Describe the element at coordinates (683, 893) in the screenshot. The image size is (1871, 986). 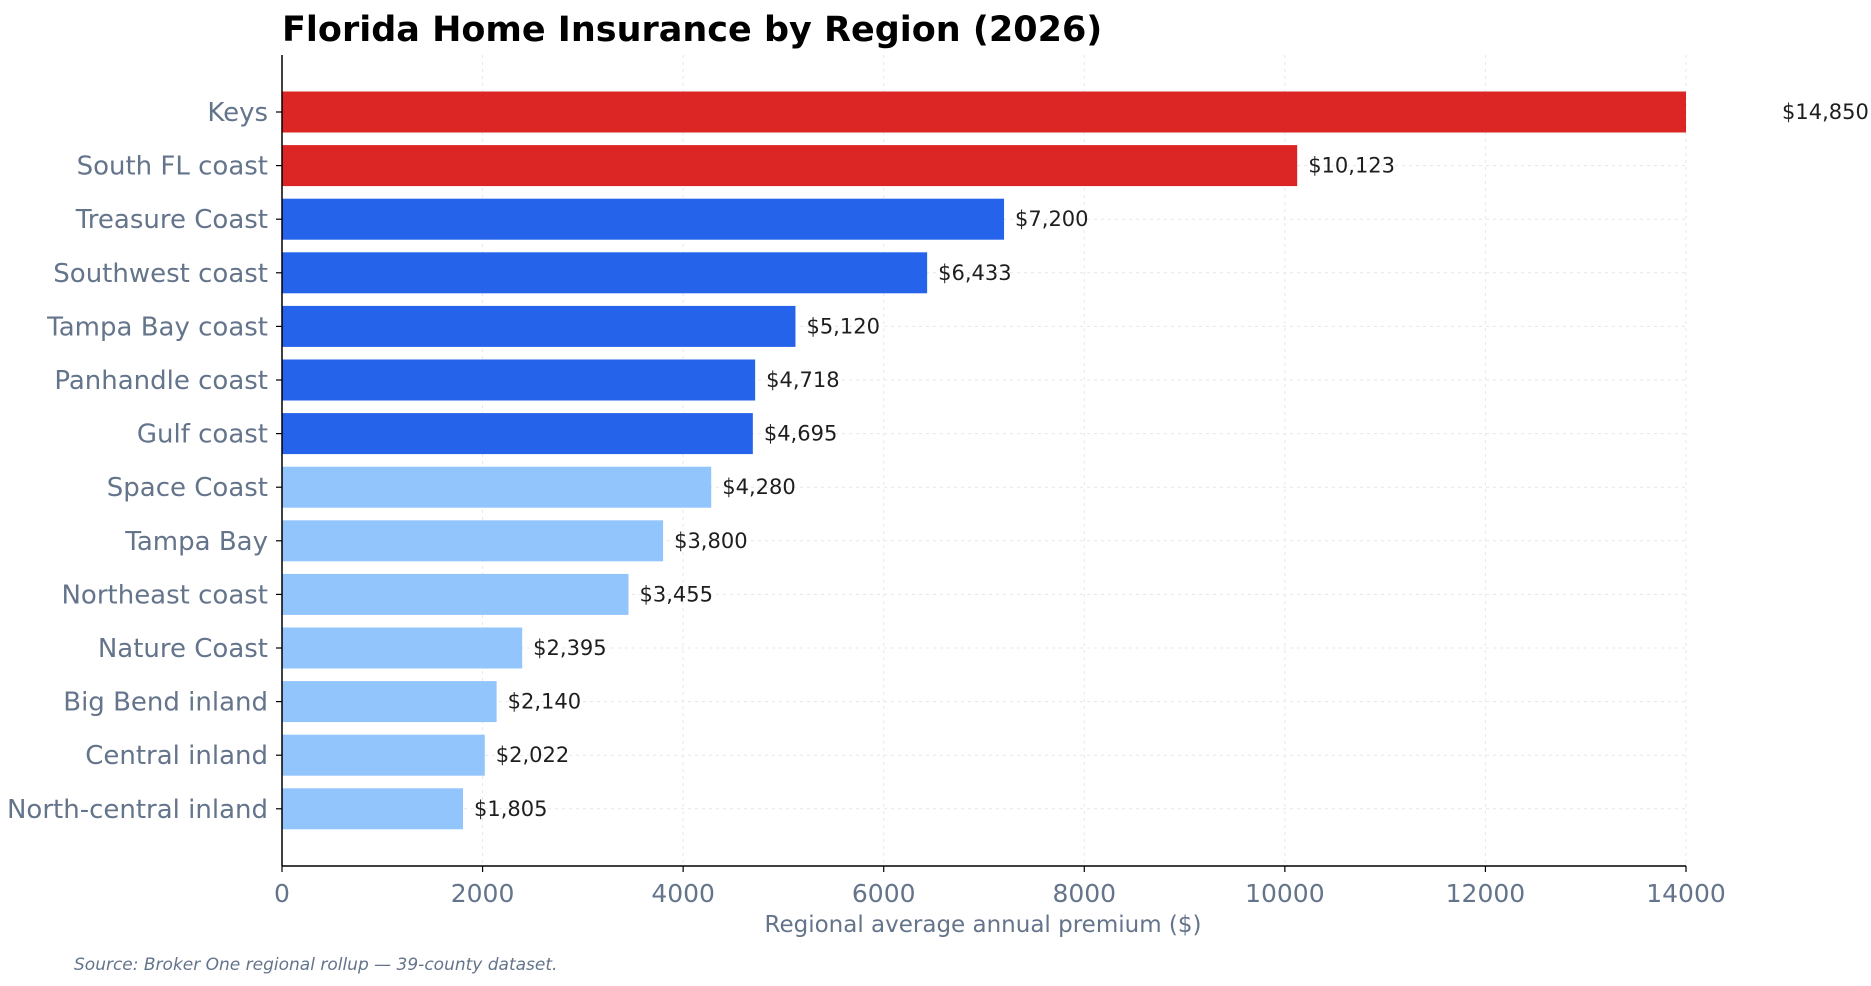
I see `x-tick-label: 4000` at that location.